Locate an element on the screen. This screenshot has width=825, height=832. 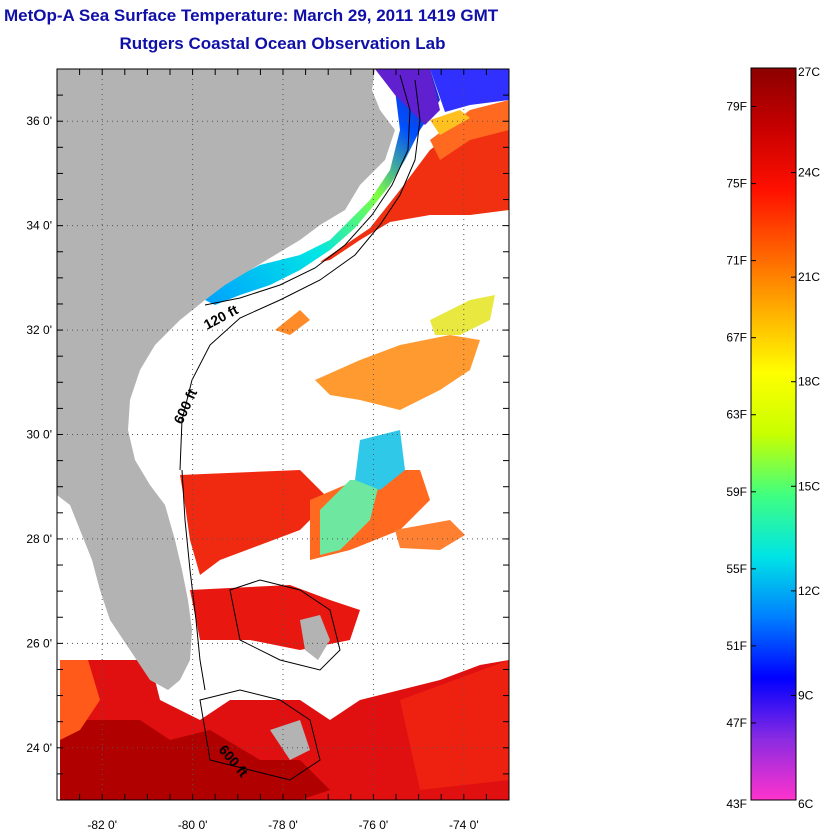
sst-gulfstream-florida is located at coordinates (255, 522).